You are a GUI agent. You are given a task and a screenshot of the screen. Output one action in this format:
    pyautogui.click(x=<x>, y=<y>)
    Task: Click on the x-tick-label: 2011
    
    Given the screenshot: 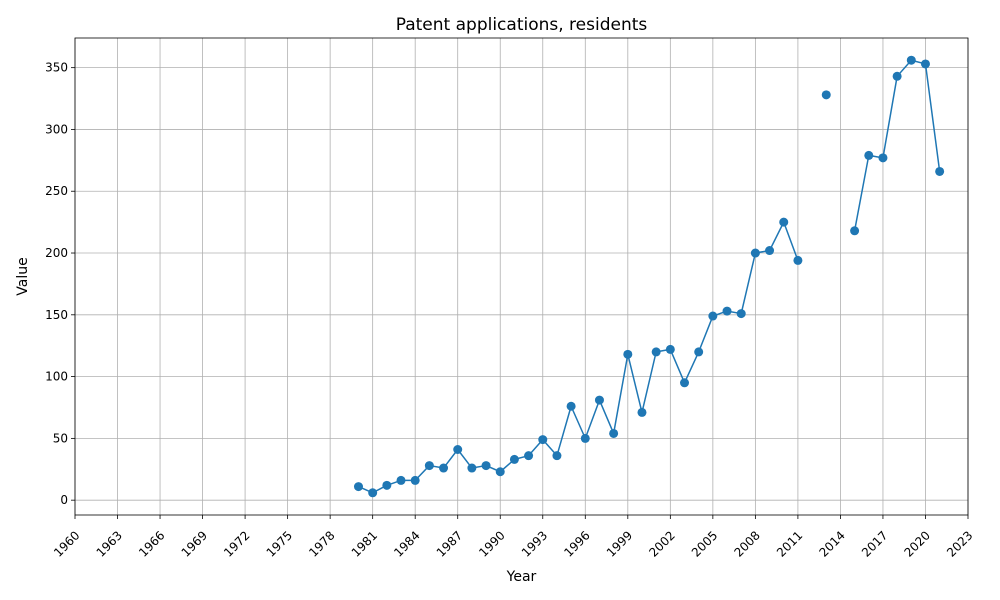 What is the action you would take?
    pyautogui.click(x=789, y=543)
    